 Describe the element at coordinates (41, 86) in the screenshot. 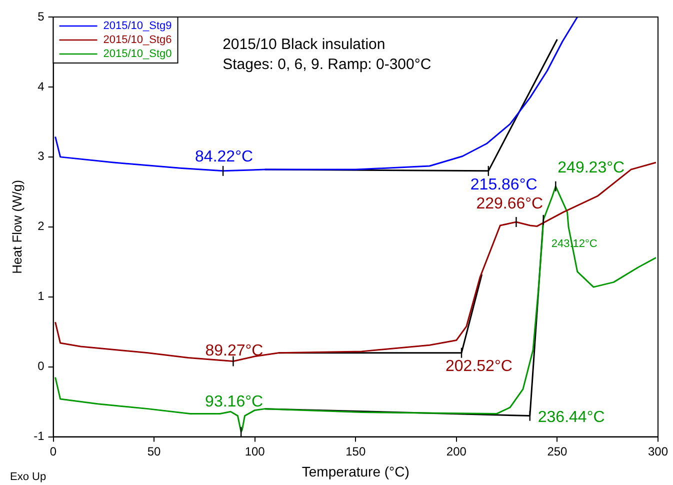

I see `y-tick-label: 4` at that location.